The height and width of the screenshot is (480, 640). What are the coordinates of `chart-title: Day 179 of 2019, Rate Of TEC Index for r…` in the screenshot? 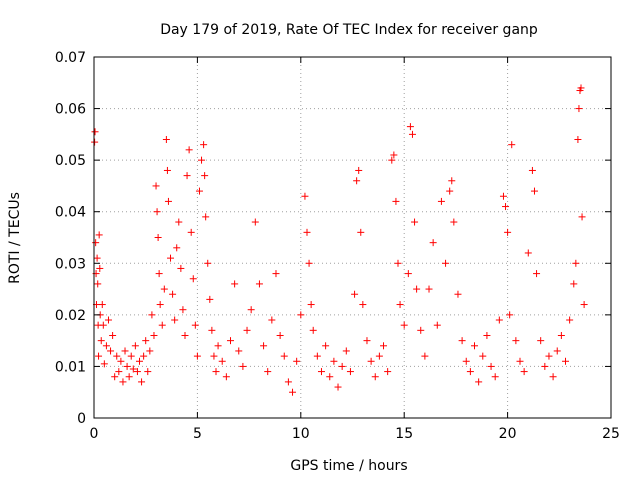 It's located at (349, 30).